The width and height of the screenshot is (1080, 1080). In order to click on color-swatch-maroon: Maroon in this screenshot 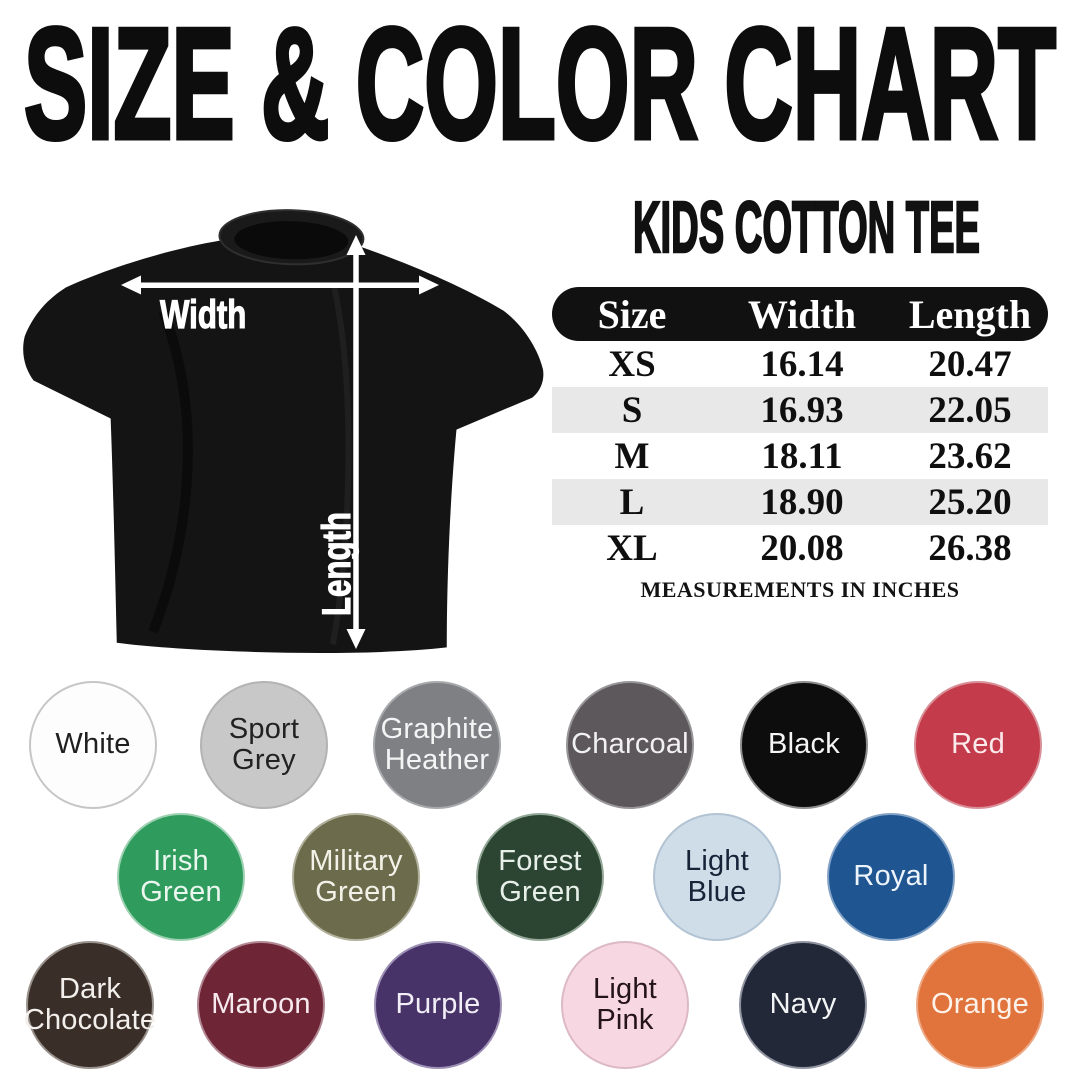, I will do `click(261, 1005)`.